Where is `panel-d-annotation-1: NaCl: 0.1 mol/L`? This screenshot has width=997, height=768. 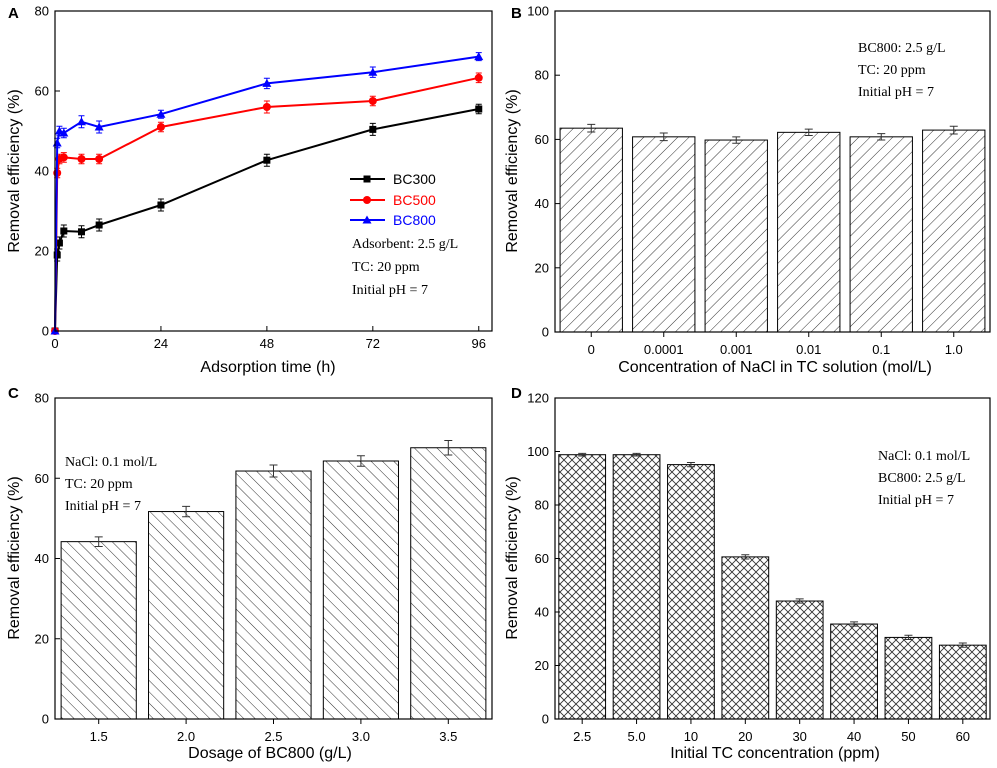
panel-d-annotation-1: NaCl: 0.1 mol/L is located at coordinates (924, 456).